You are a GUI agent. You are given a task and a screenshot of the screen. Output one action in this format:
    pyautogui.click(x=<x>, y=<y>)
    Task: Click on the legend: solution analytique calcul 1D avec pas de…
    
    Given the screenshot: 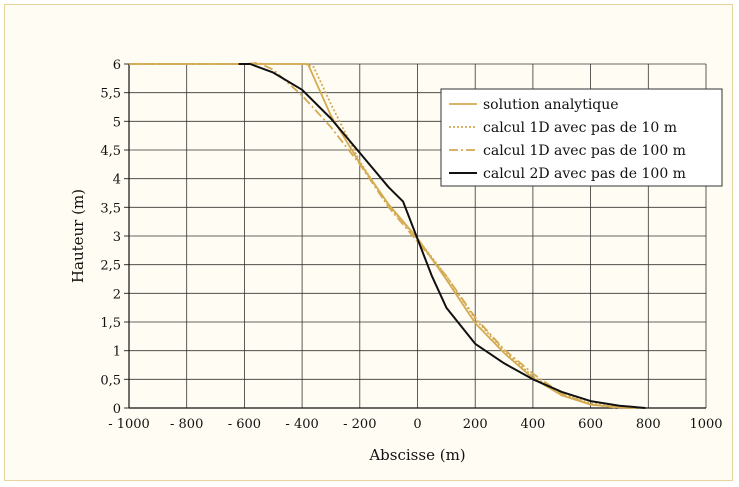 What is the action you would take?
    pyautogui.click(x=581, y=137)
    